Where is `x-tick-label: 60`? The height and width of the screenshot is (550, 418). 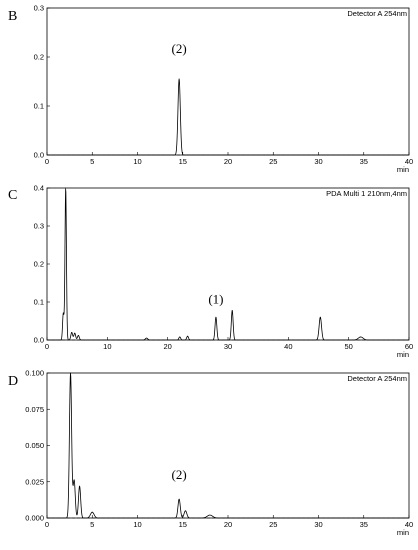 x-tick-label: 60 is located at coordinates (409, 346).